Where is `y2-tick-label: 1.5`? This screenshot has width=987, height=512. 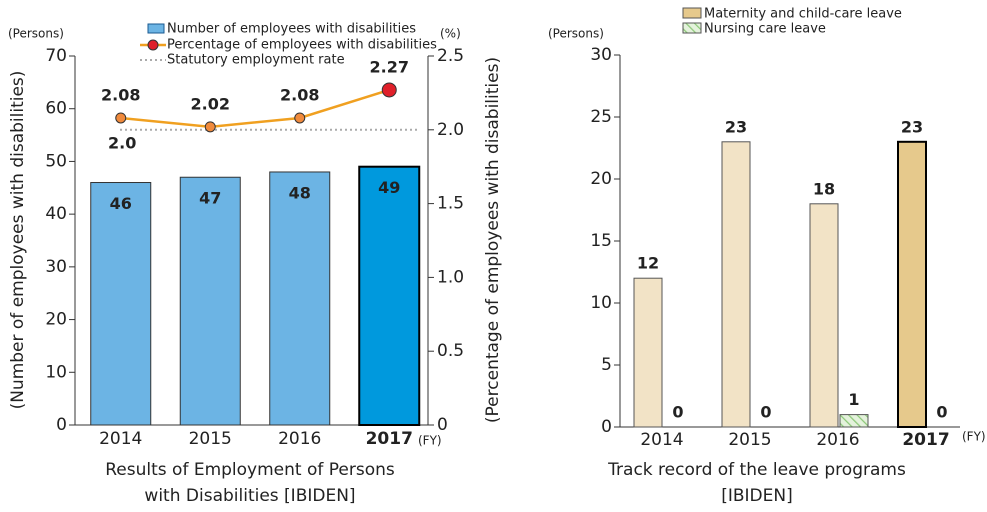 y2-tick-label: 1.5 is located at coordinates (450, 204).